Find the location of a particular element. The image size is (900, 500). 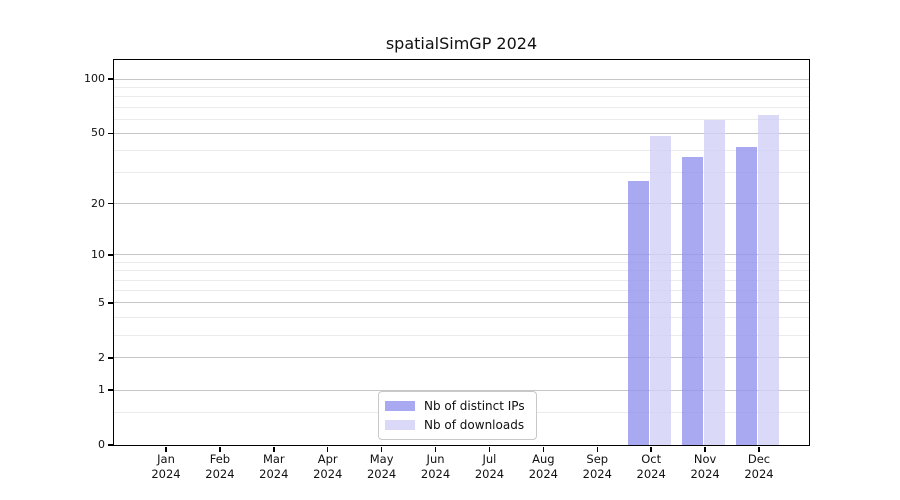

legend-item-downloads: Nb of downloads is located at coordinates (455, 425).